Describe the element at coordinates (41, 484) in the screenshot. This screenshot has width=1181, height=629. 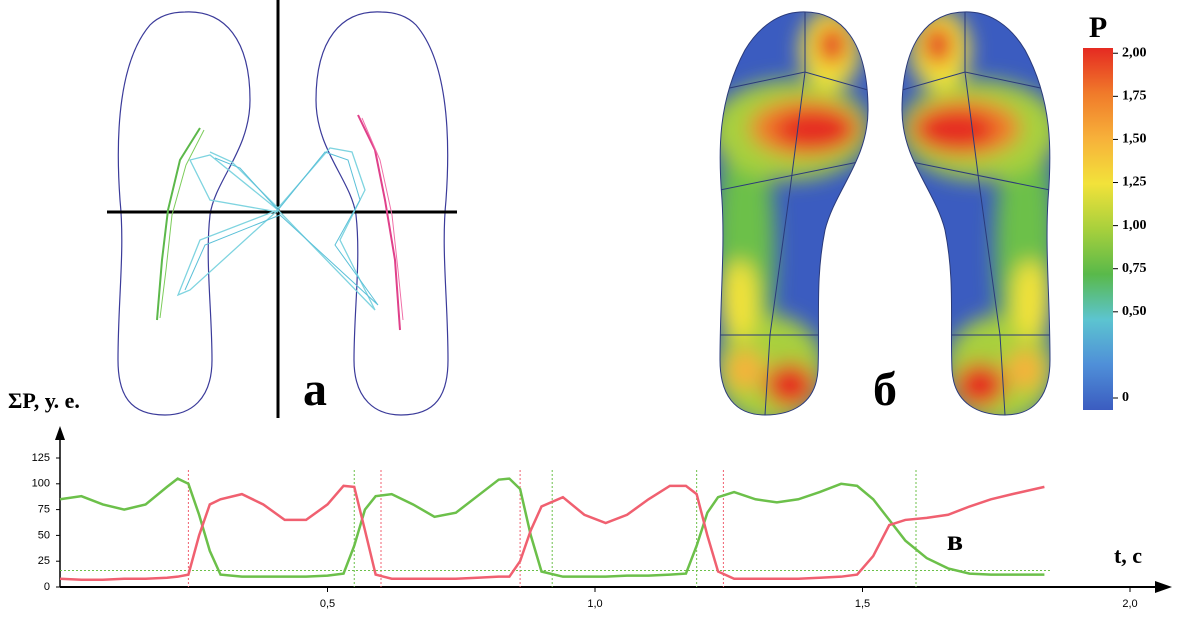
I see `y-tick-label: 100` at that location.